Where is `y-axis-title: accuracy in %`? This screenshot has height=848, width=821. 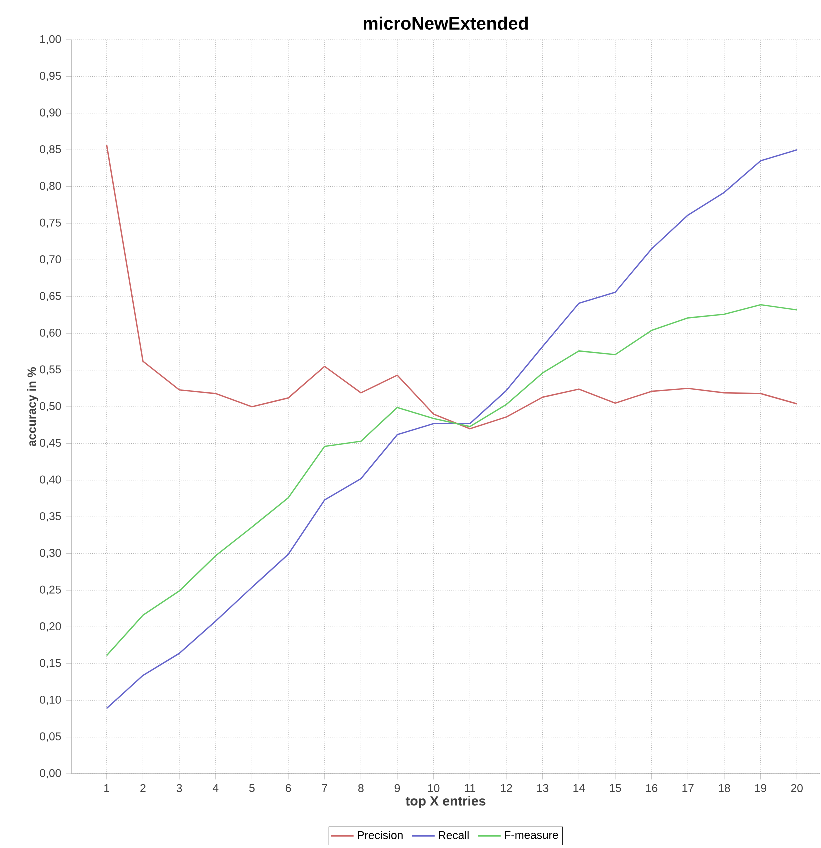
y-axis-title: accuracy in % is located at coordinates (33, 407).